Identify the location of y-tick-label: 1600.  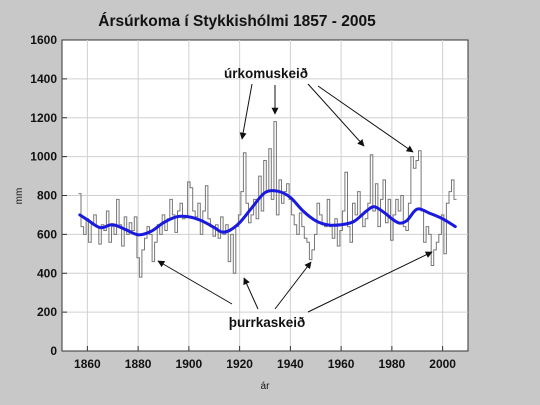
(43, 40).